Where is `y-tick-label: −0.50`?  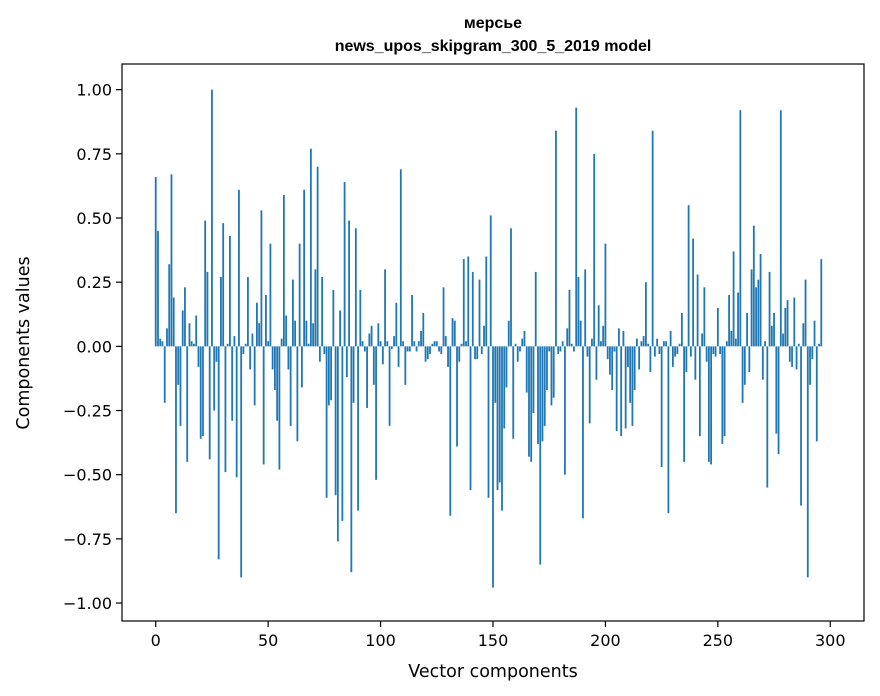 y-tick-label: −0.50 is located at coordinates (87, 475).